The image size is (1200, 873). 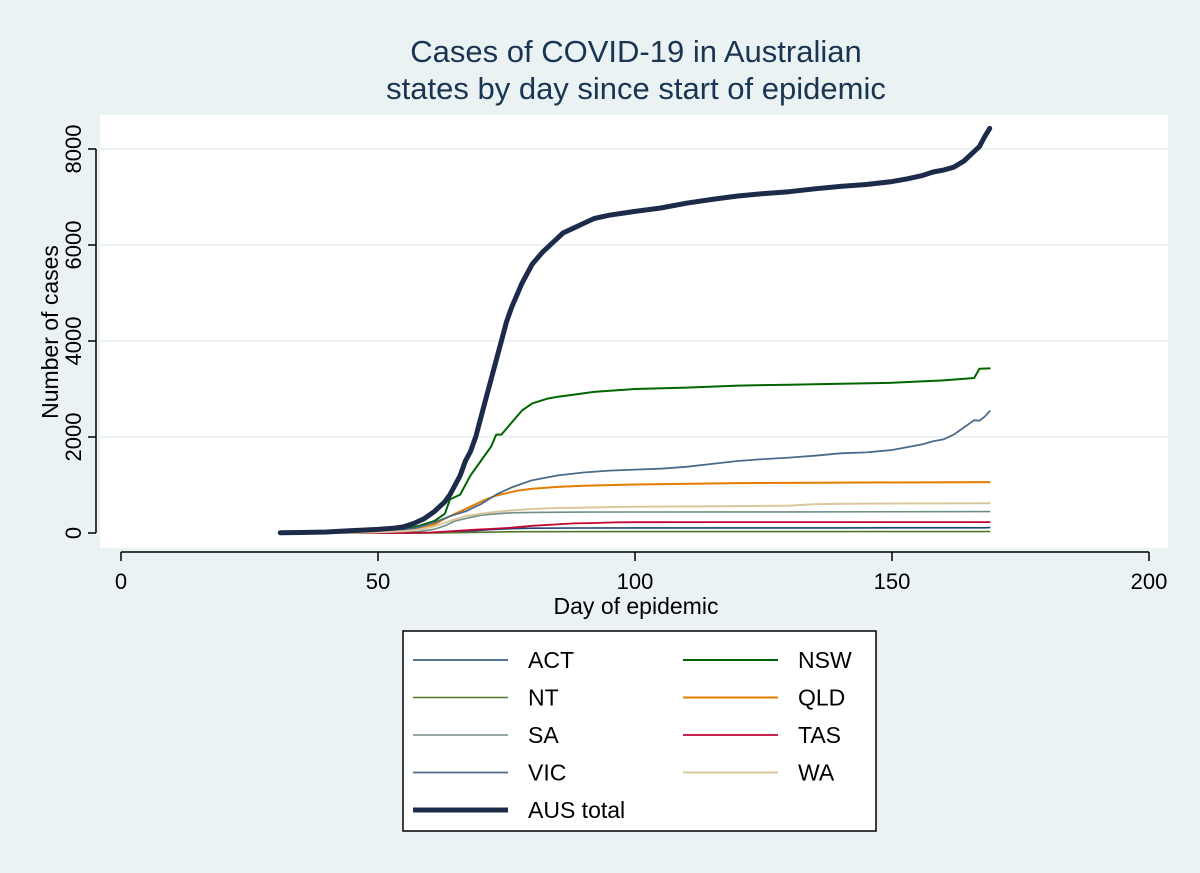 I want to click on legend-label-wa: WA, so click(x=816, y=773).